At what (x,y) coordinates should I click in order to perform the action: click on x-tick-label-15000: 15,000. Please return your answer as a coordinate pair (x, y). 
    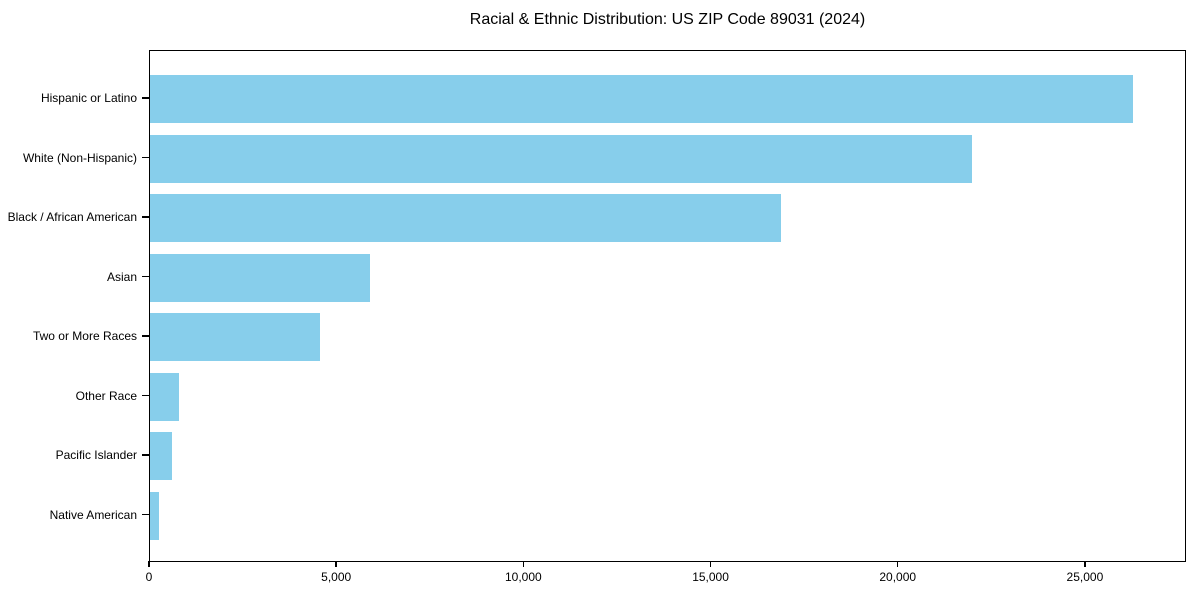
    Looking at the image, I should click on (710, 577).